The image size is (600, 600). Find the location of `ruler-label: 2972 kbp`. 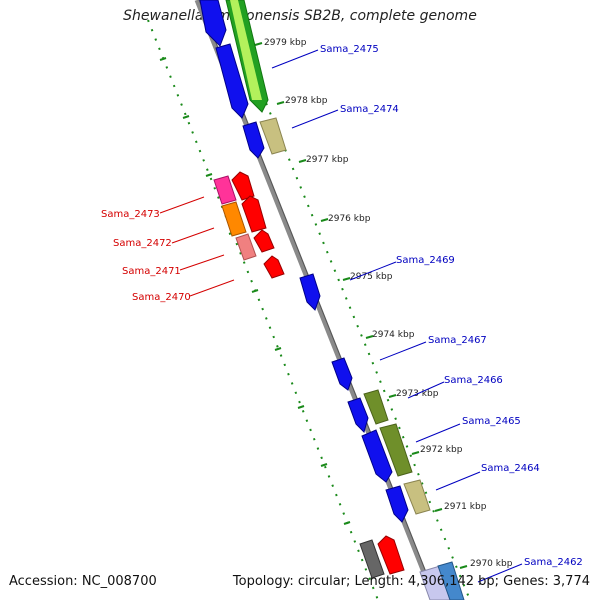

ruler-label: 2972 kbp is located at coordinates (441, 450).